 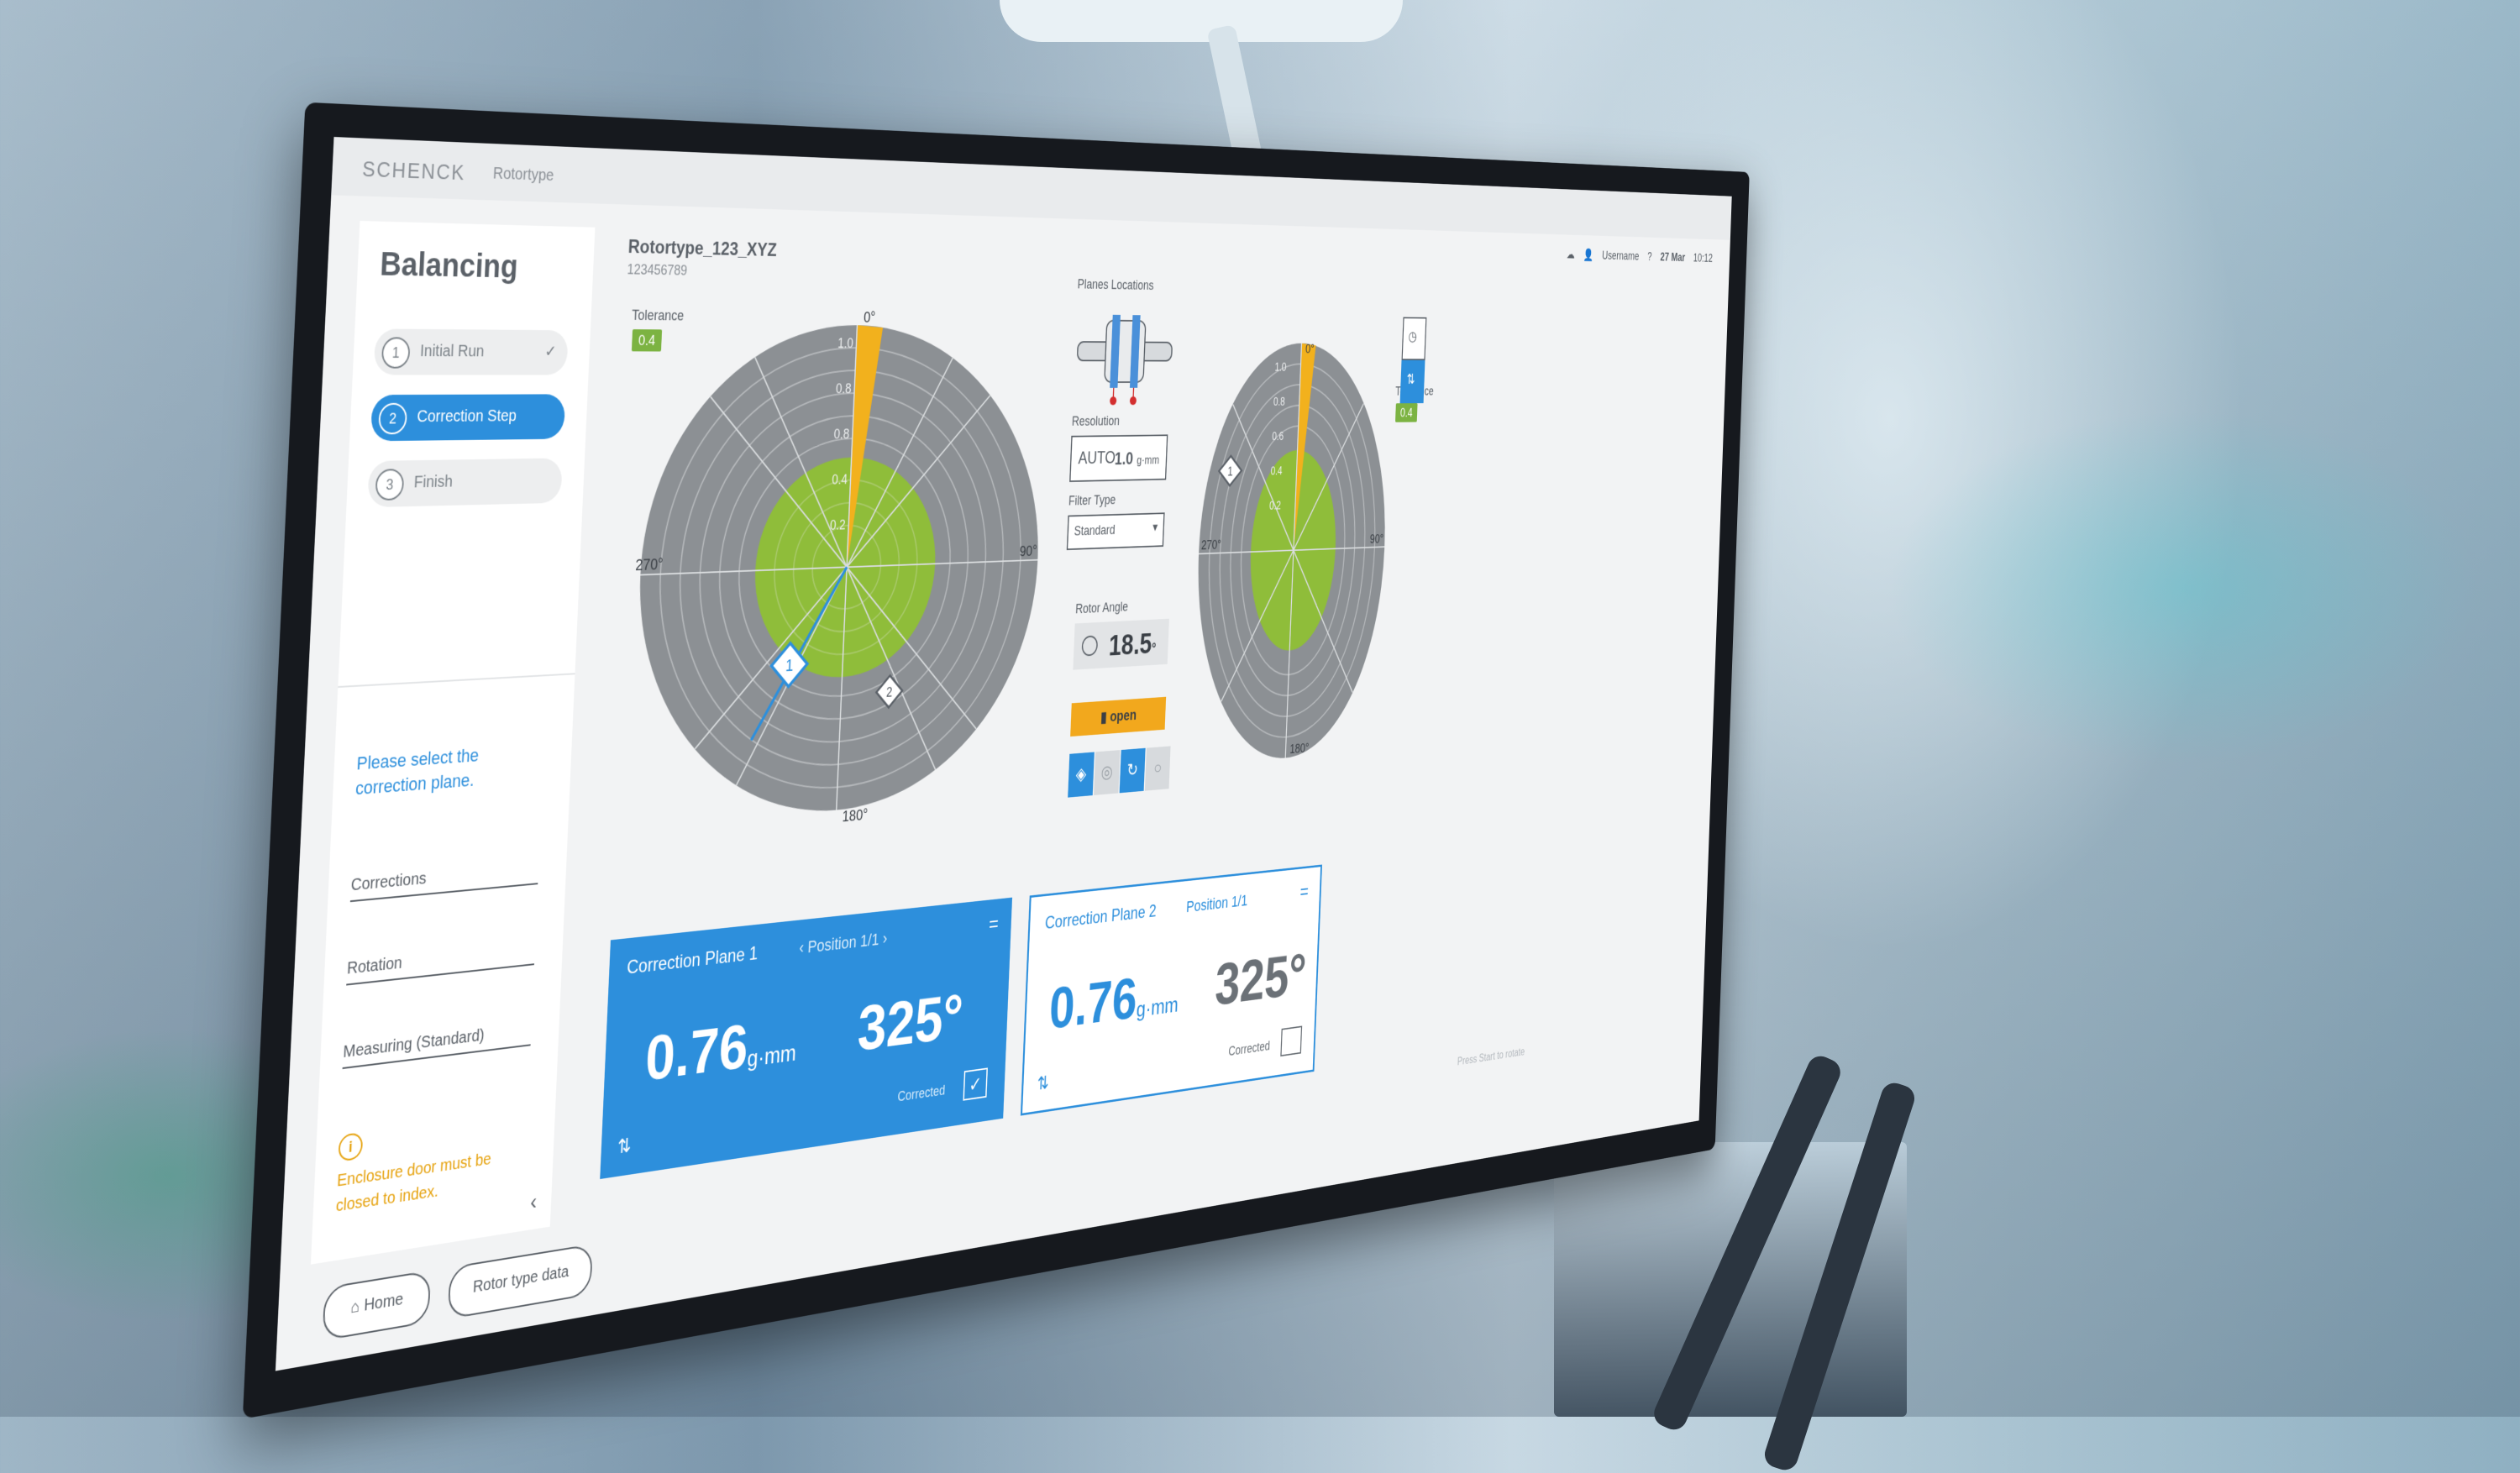 I want to click on rotor-angle-label: Rotor Angle, so click(x=1101, y=608).